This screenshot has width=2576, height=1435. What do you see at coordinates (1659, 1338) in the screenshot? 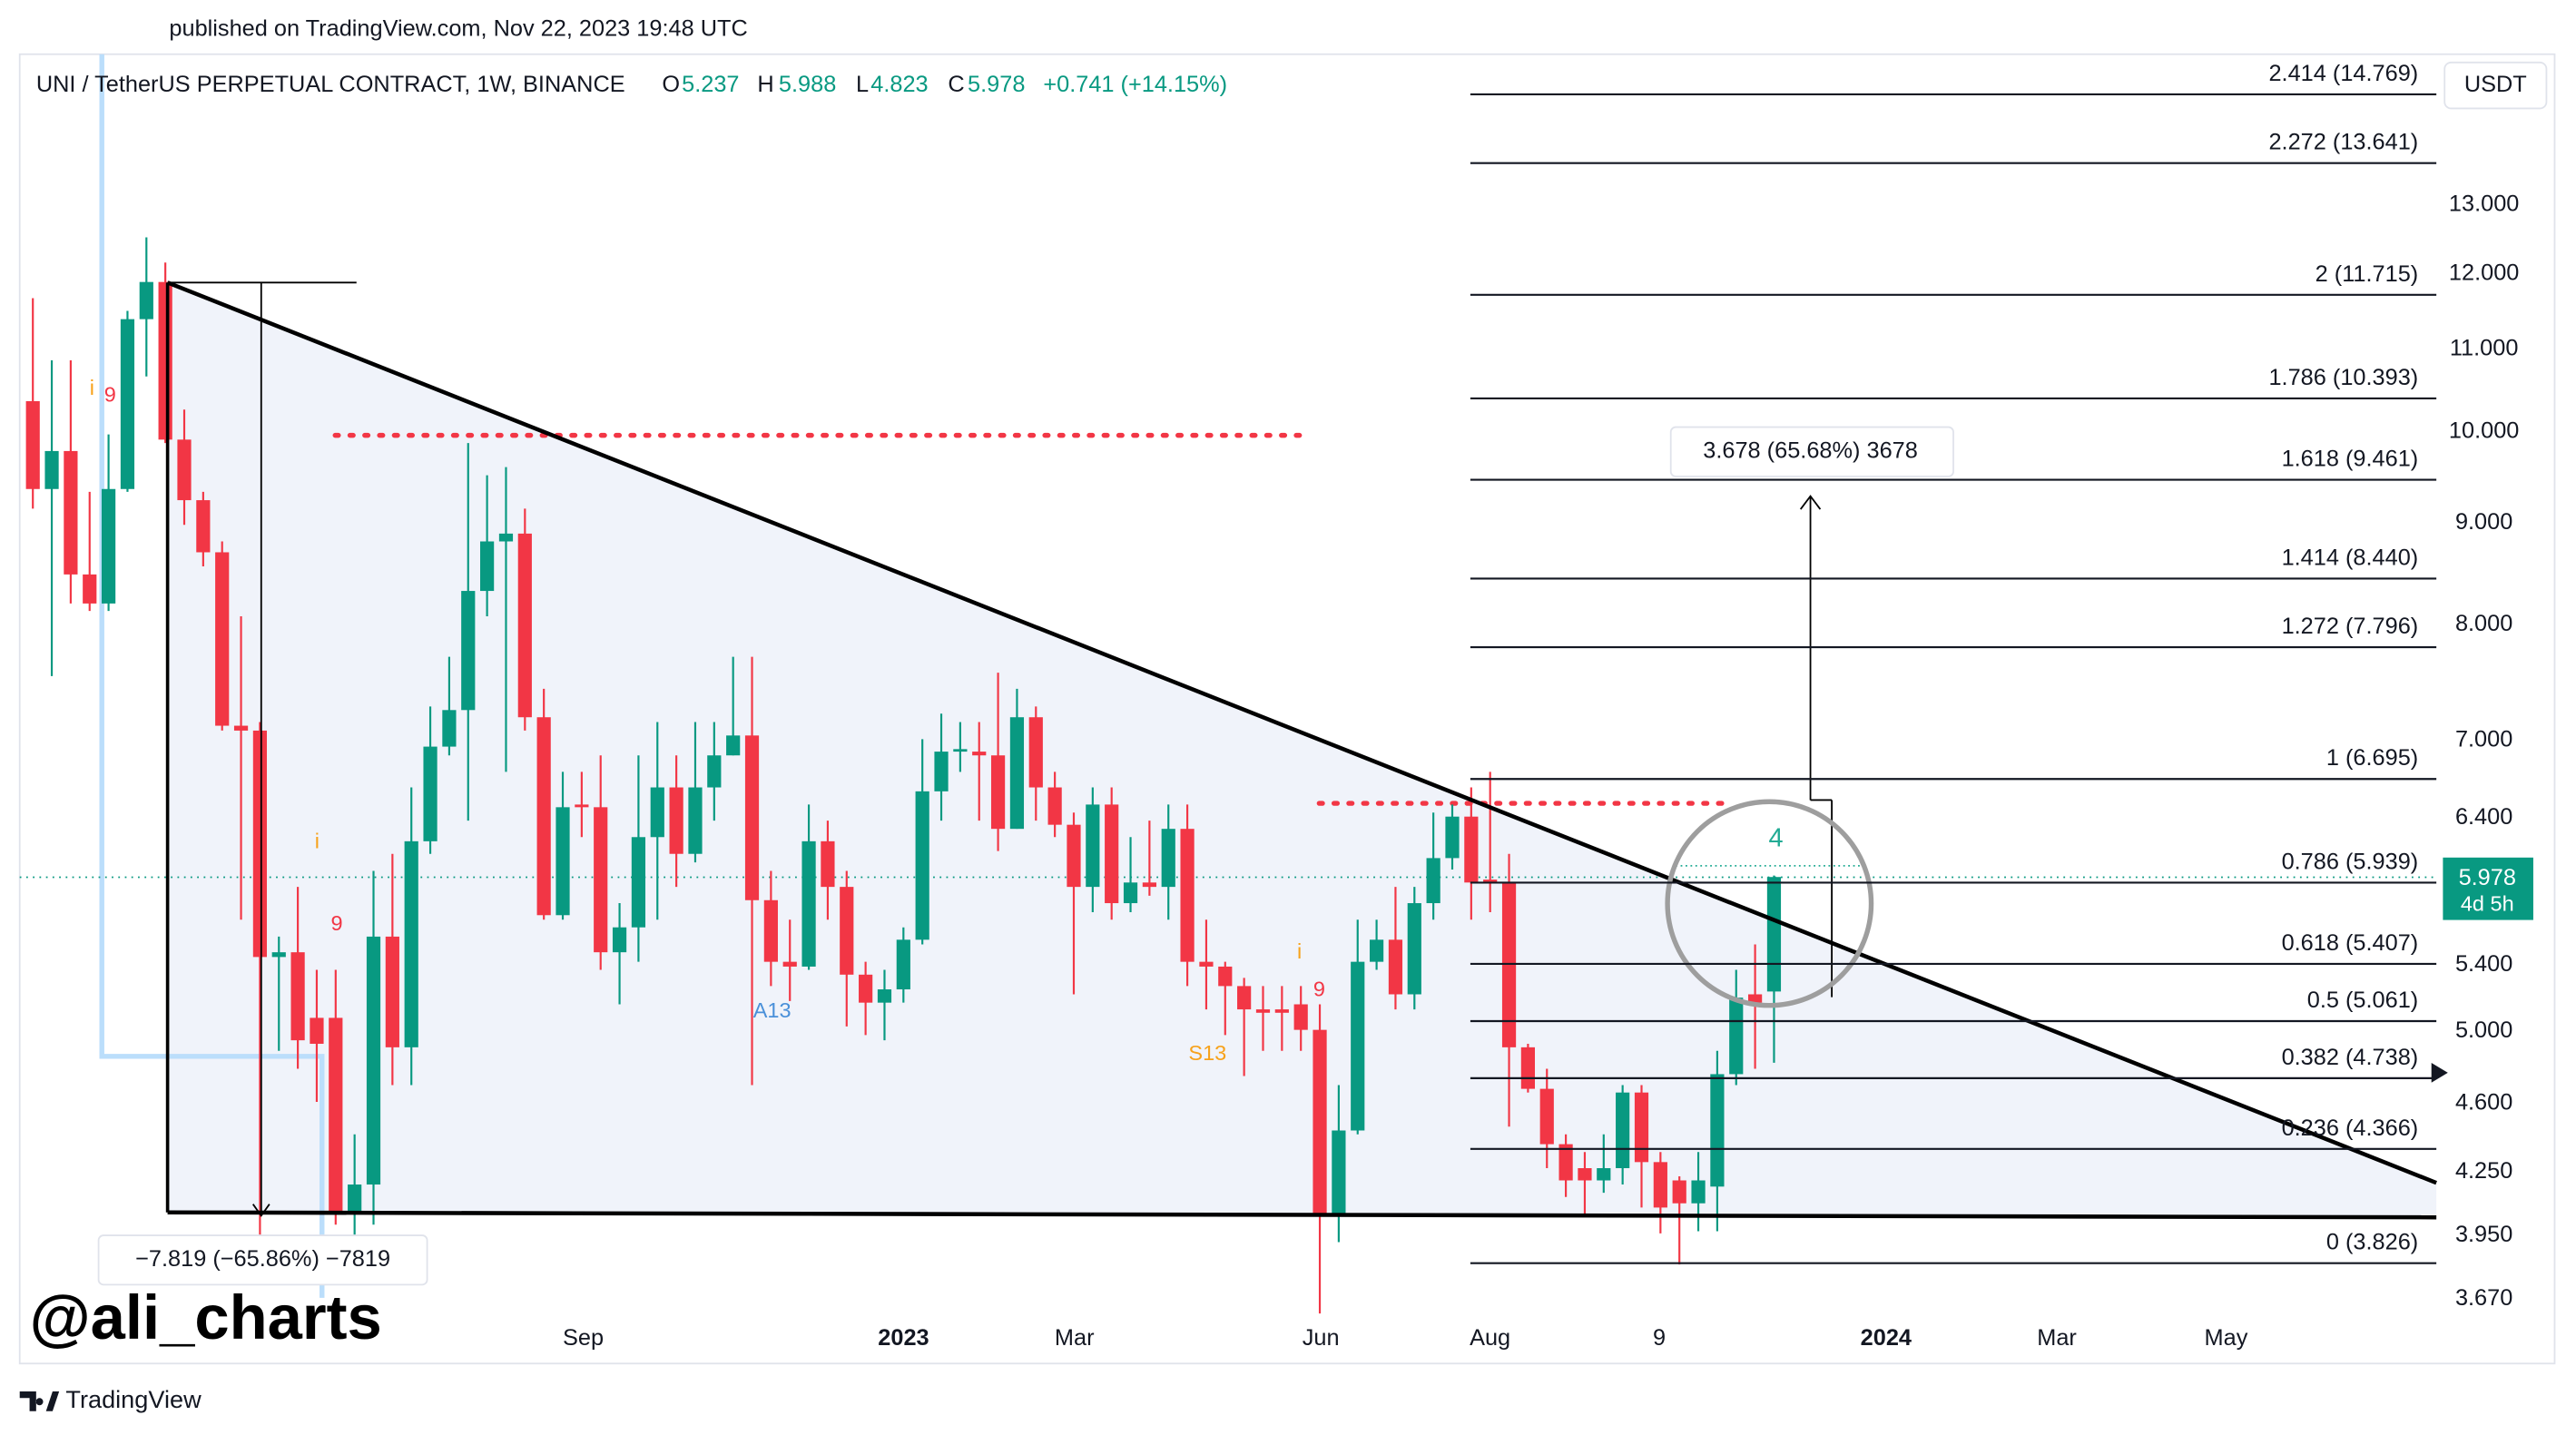
I see `x-tick-label: 9` at bounding box center [1659, 1338].